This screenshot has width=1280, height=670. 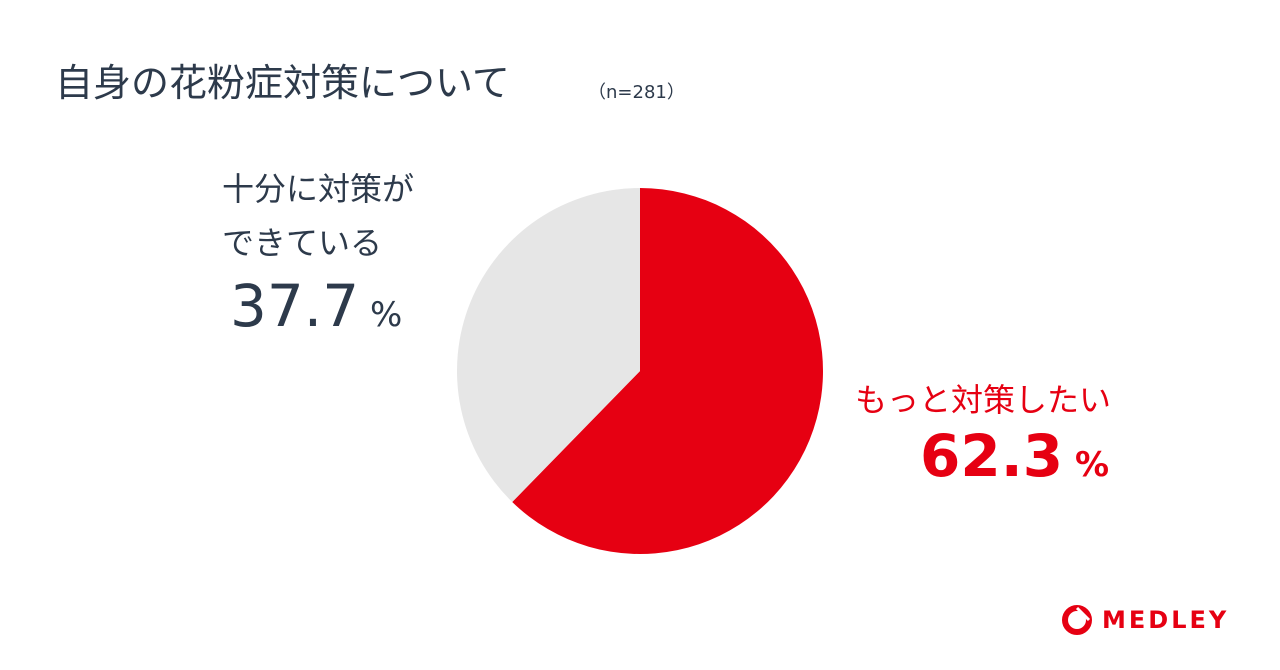 I want to click on category-label: 十分に対策ができている, so click(x=318, y=216).